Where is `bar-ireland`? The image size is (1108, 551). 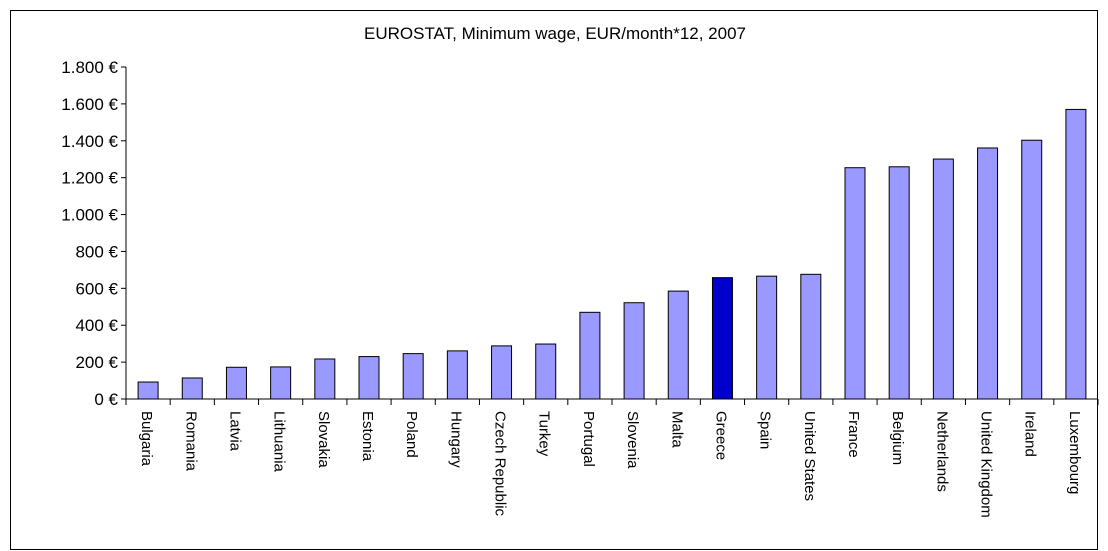 bar-ireland is located at coordinates (1032, 269).